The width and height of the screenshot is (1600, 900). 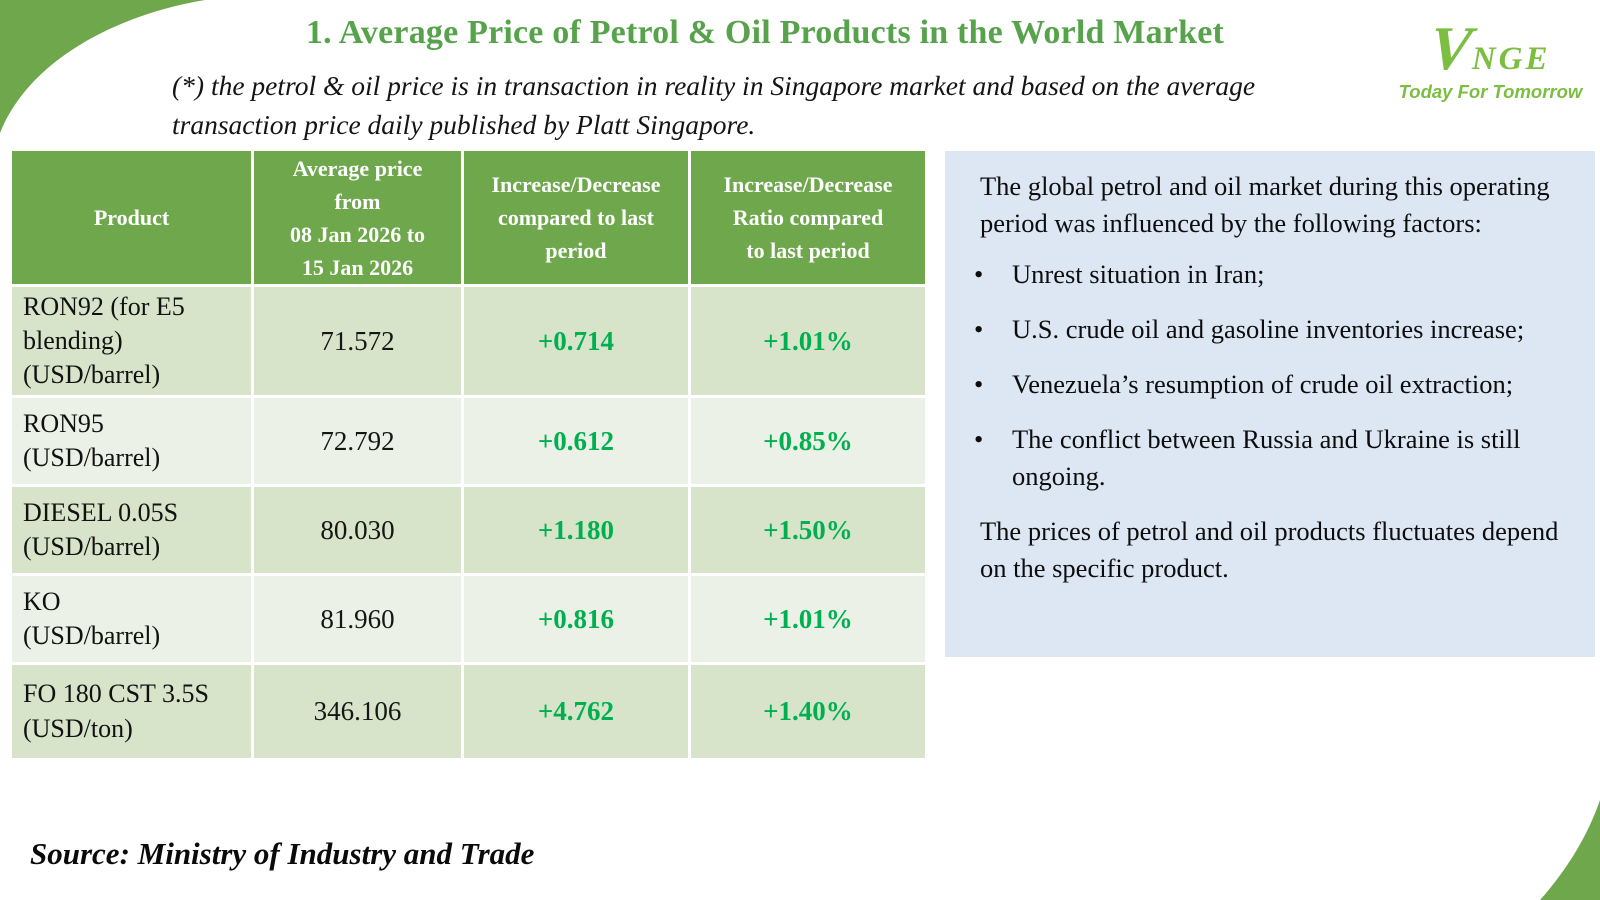 I want to click on corner-swoosh-bottom-right, so click(x=1570, y=850).